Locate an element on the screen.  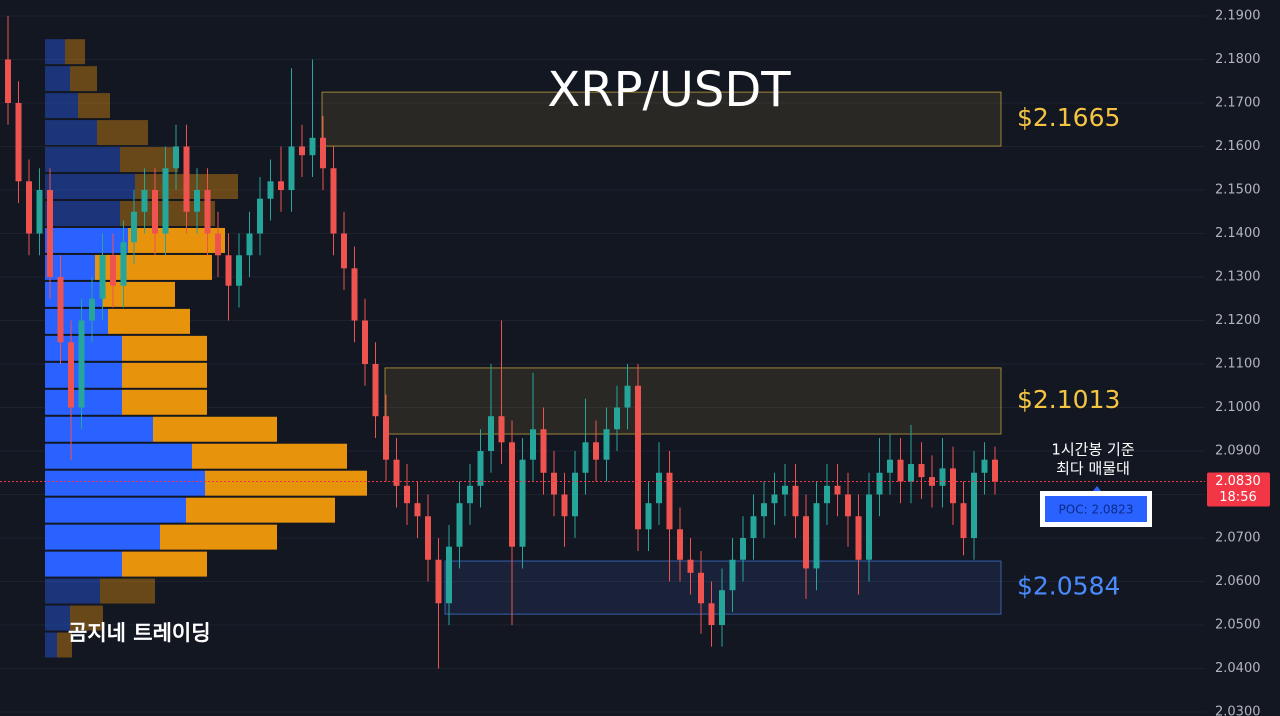
y-tick-label: 2.1900 is located at coordinates (1238, 16).